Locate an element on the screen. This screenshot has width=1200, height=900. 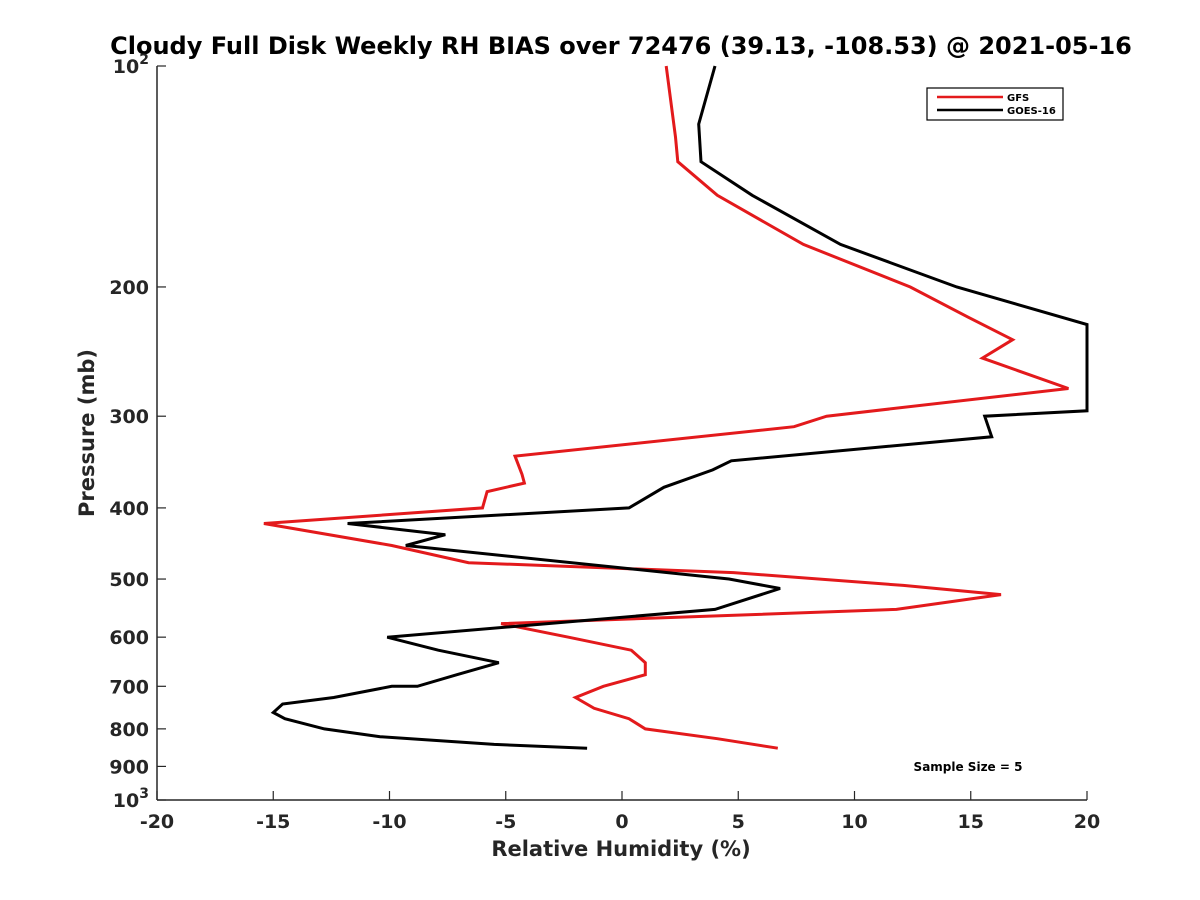
y-tick-label: 400 is located at coordinates (129, 509).